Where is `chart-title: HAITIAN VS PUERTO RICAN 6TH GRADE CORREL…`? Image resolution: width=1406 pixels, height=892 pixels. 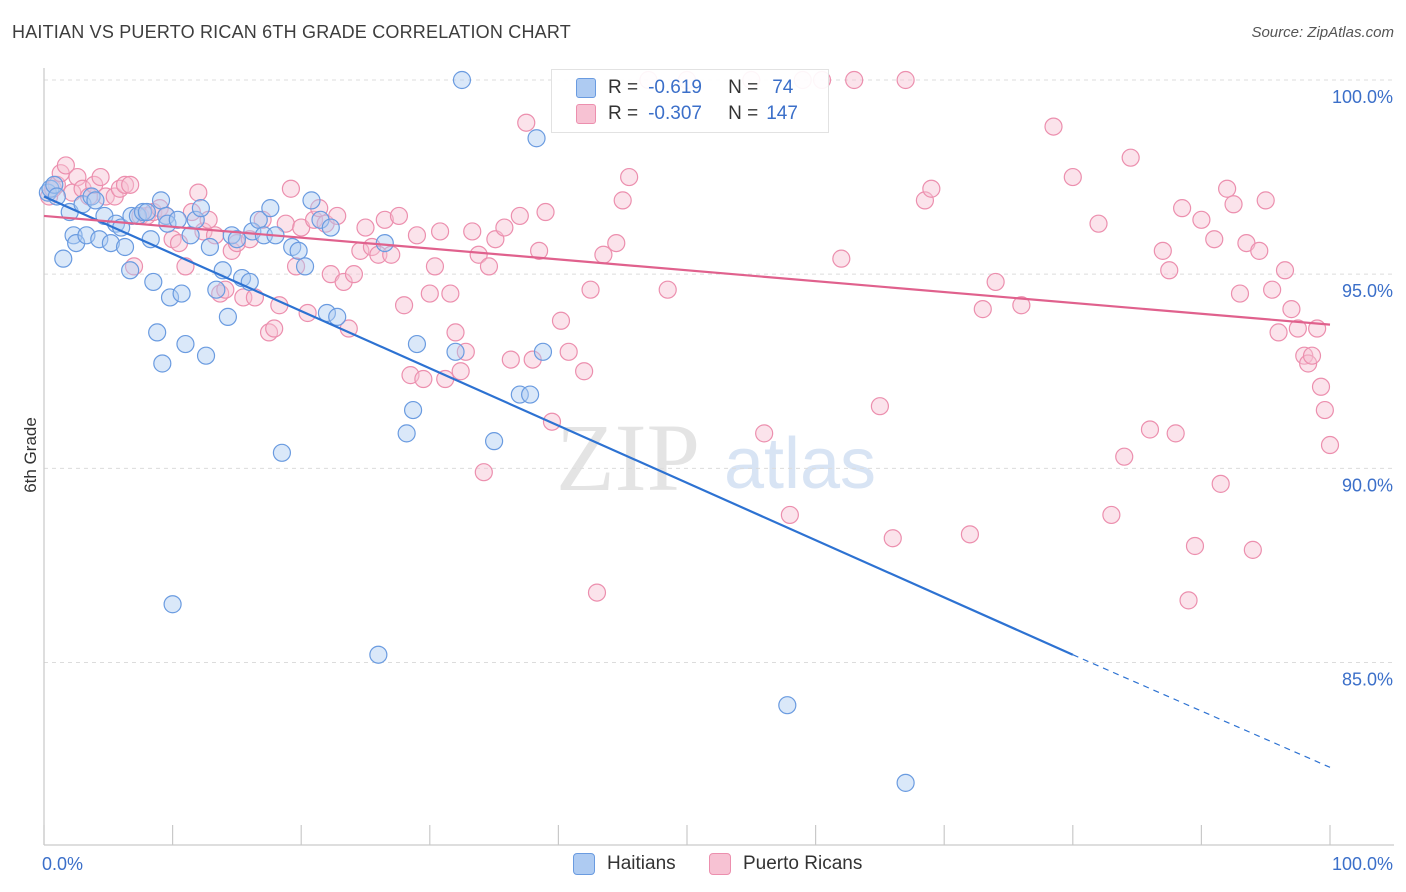
chart-title: HAITIAN VS PUERTO RICAN 6TH GRADE CORREL… is located at coordinates (291, 32).